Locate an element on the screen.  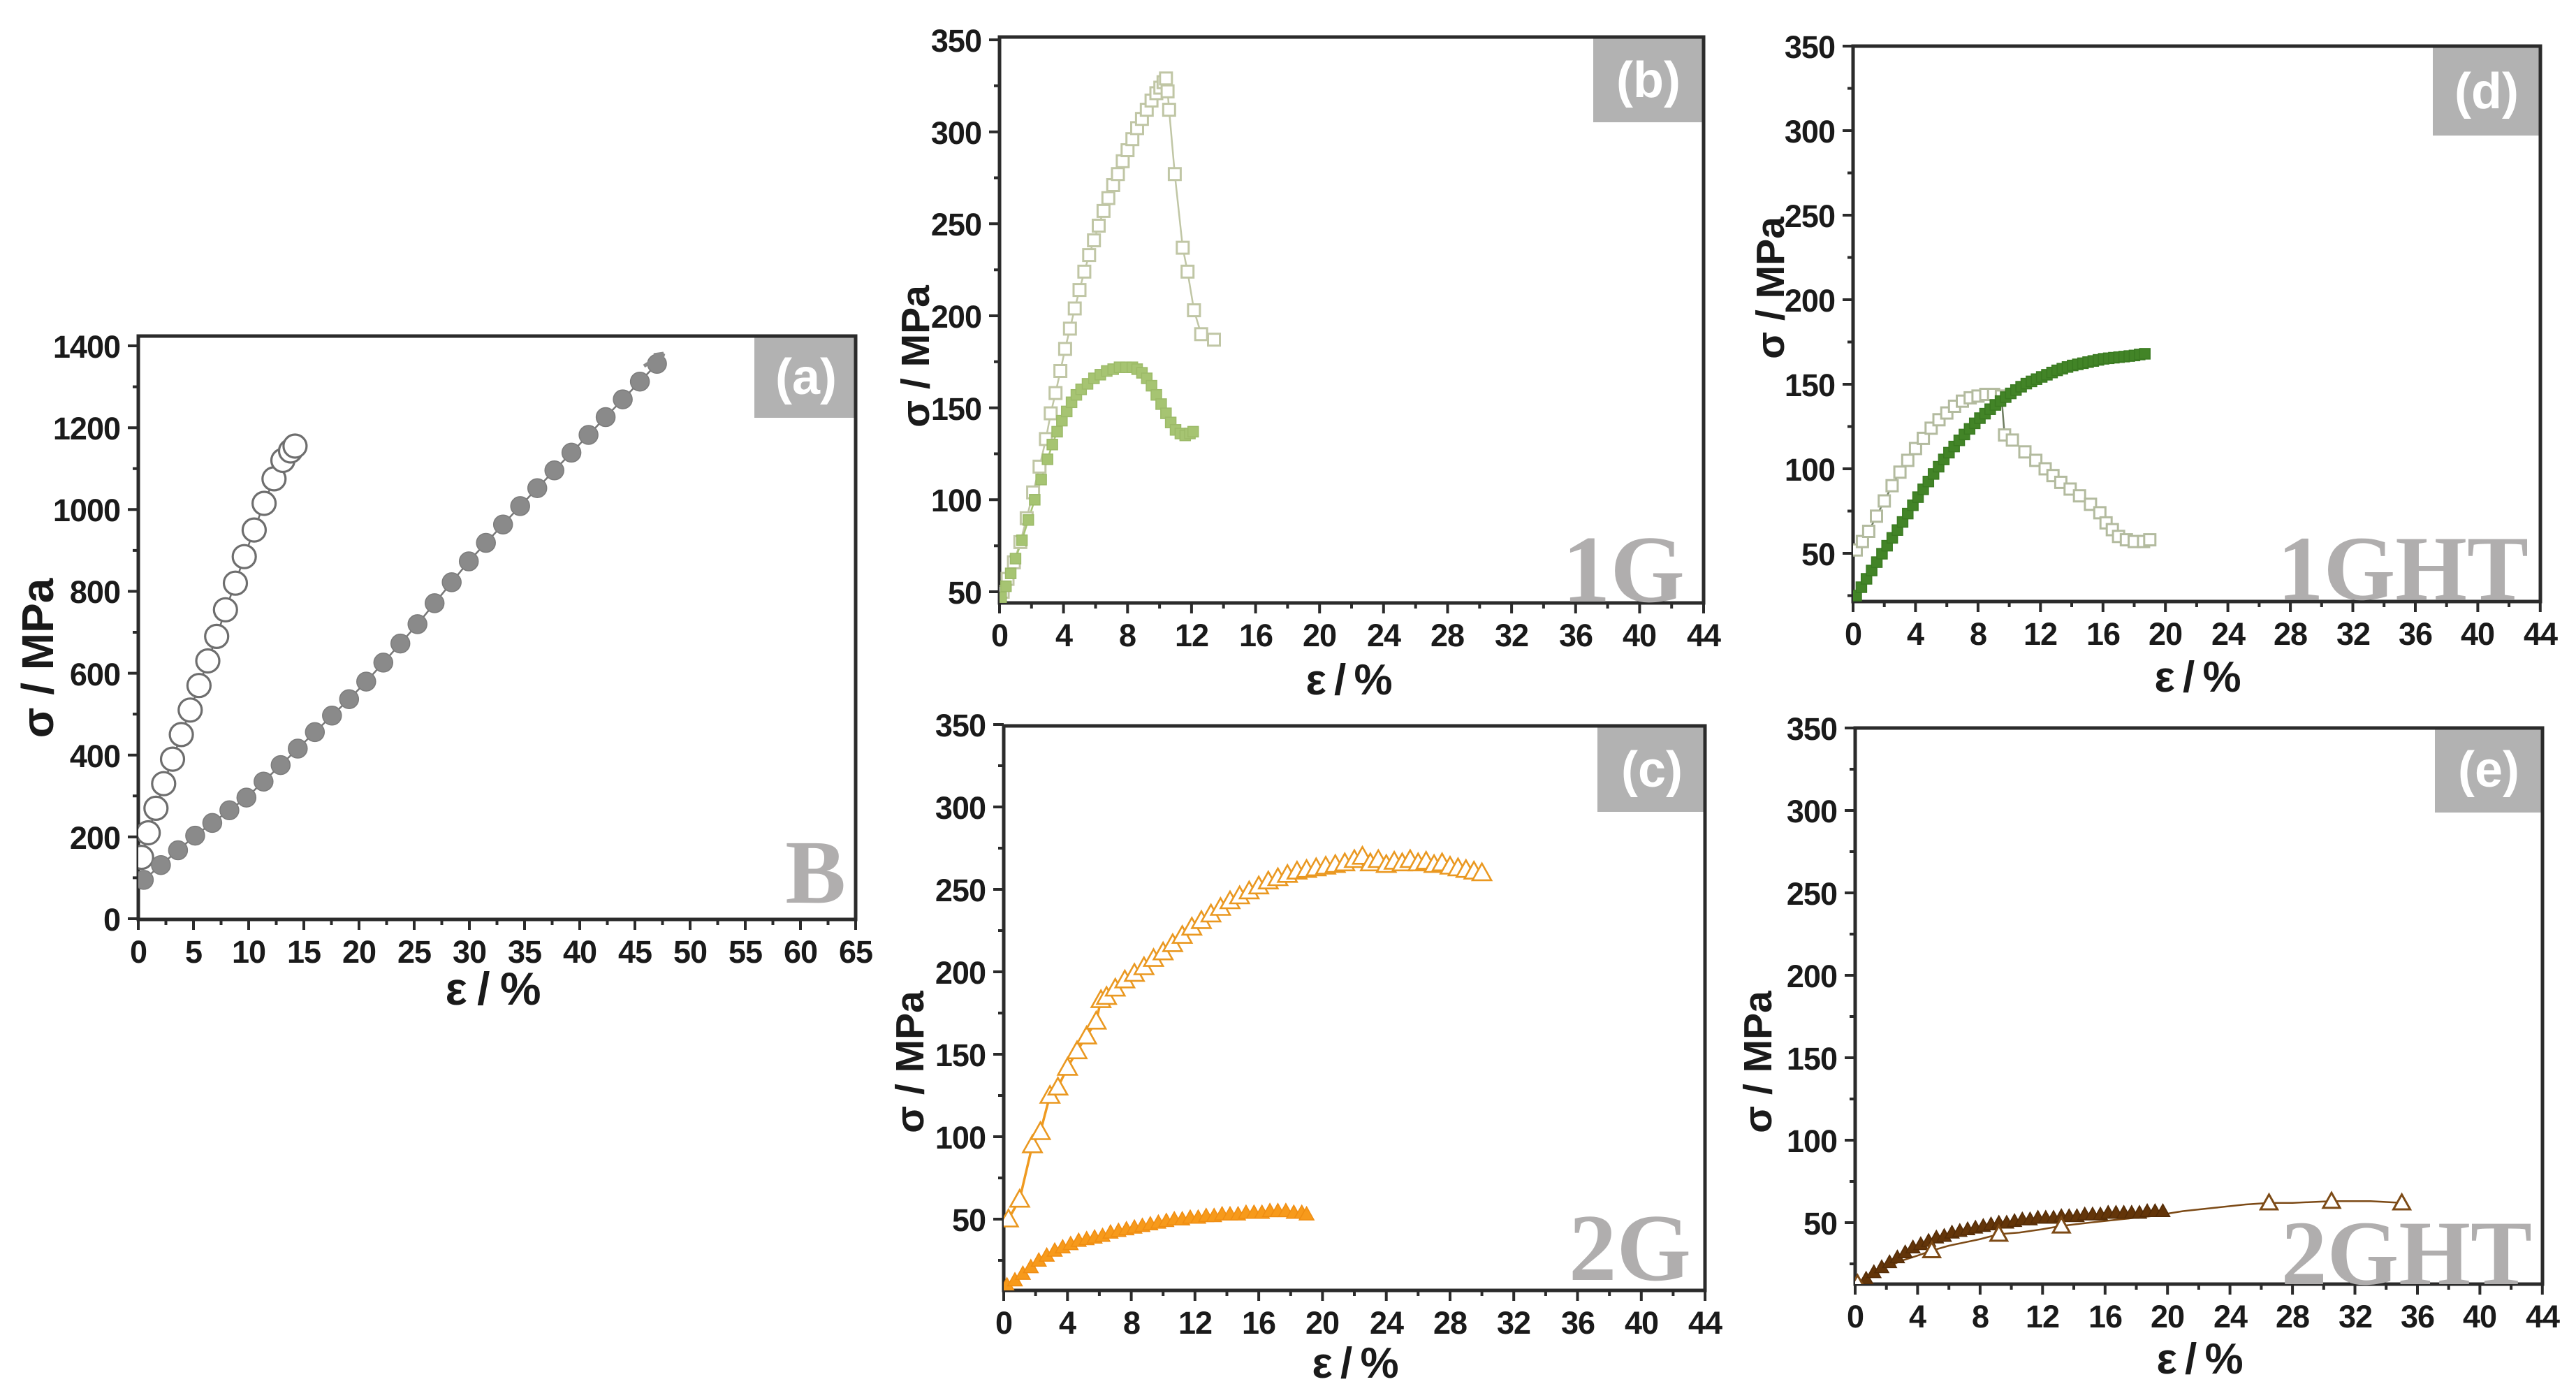
svg-text: 45 is located at coordinates (635, 952).